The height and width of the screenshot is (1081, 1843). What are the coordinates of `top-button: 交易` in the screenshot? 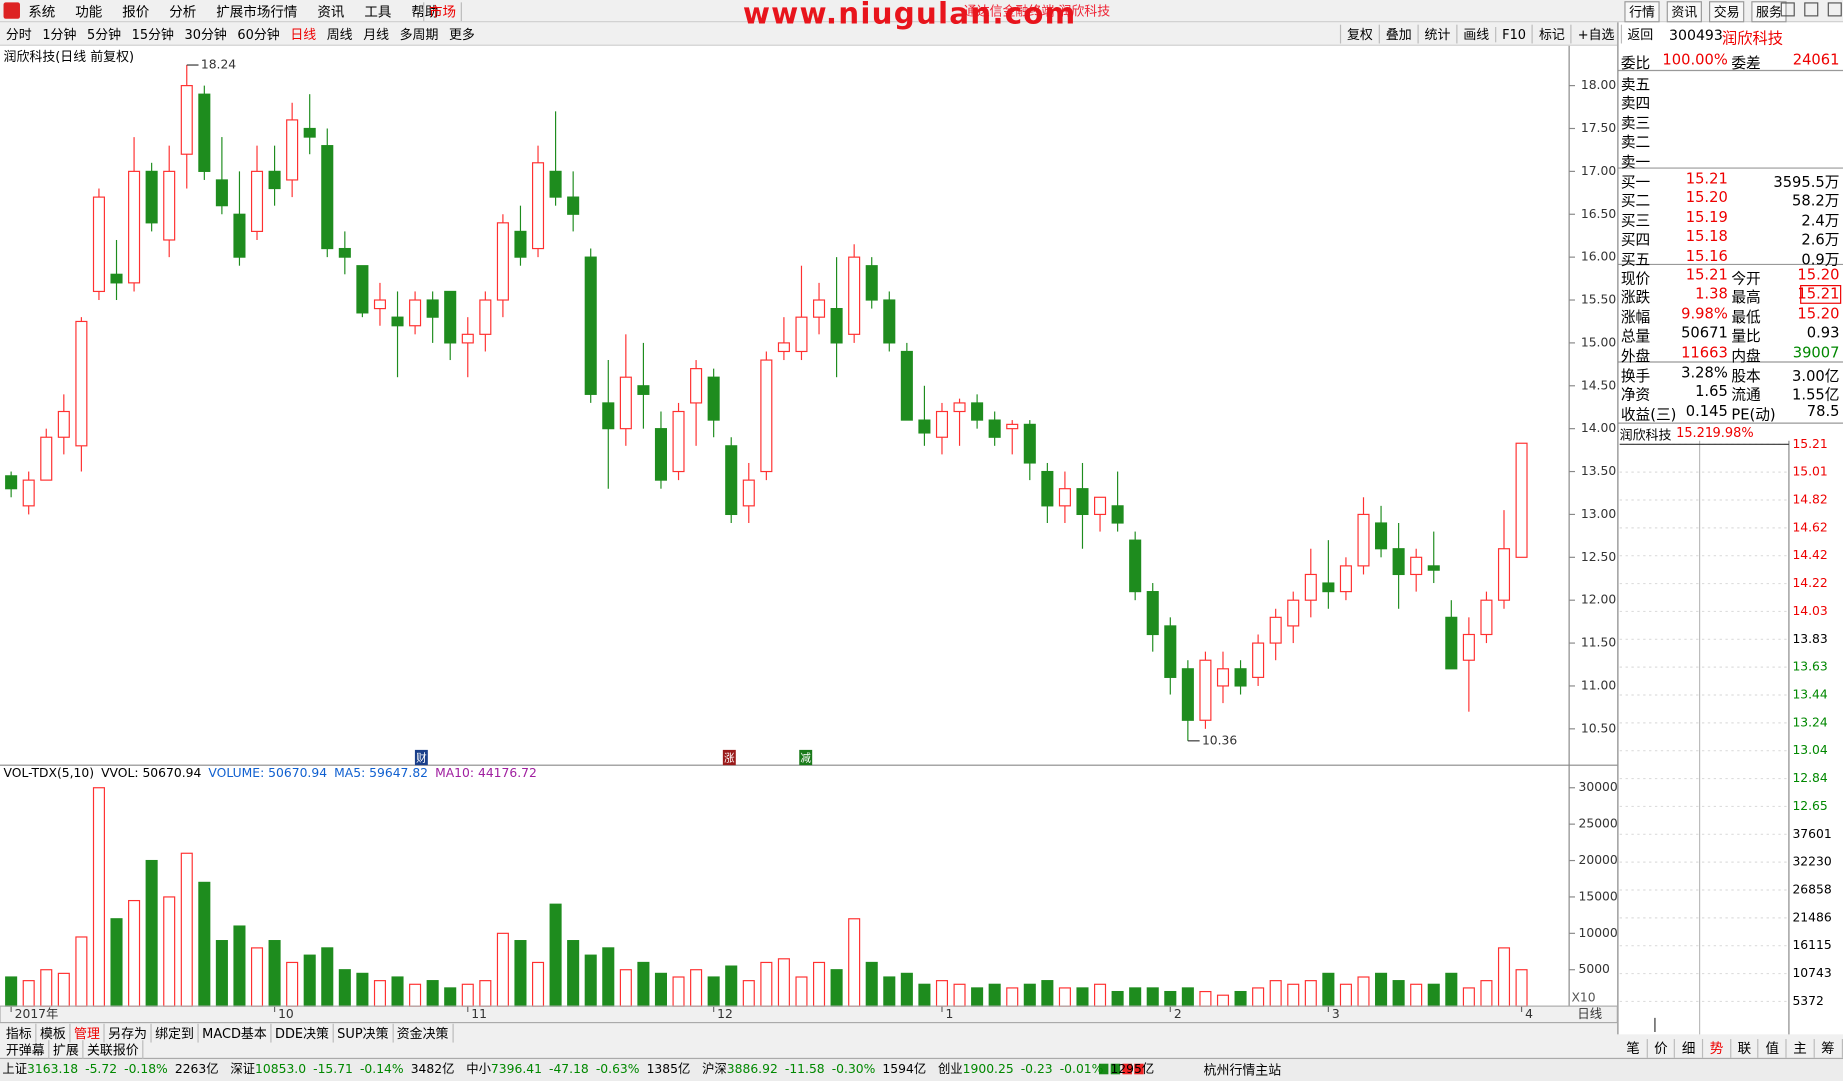 It's located at (1727, 12).